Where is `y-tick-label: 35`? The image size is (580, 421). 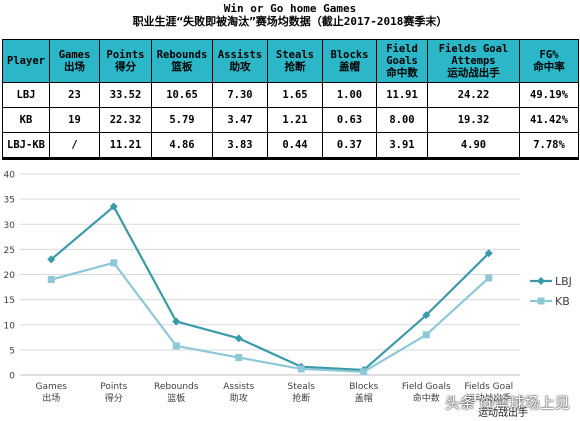 y-tick-label: 35 is located at coordinates (9, 201).